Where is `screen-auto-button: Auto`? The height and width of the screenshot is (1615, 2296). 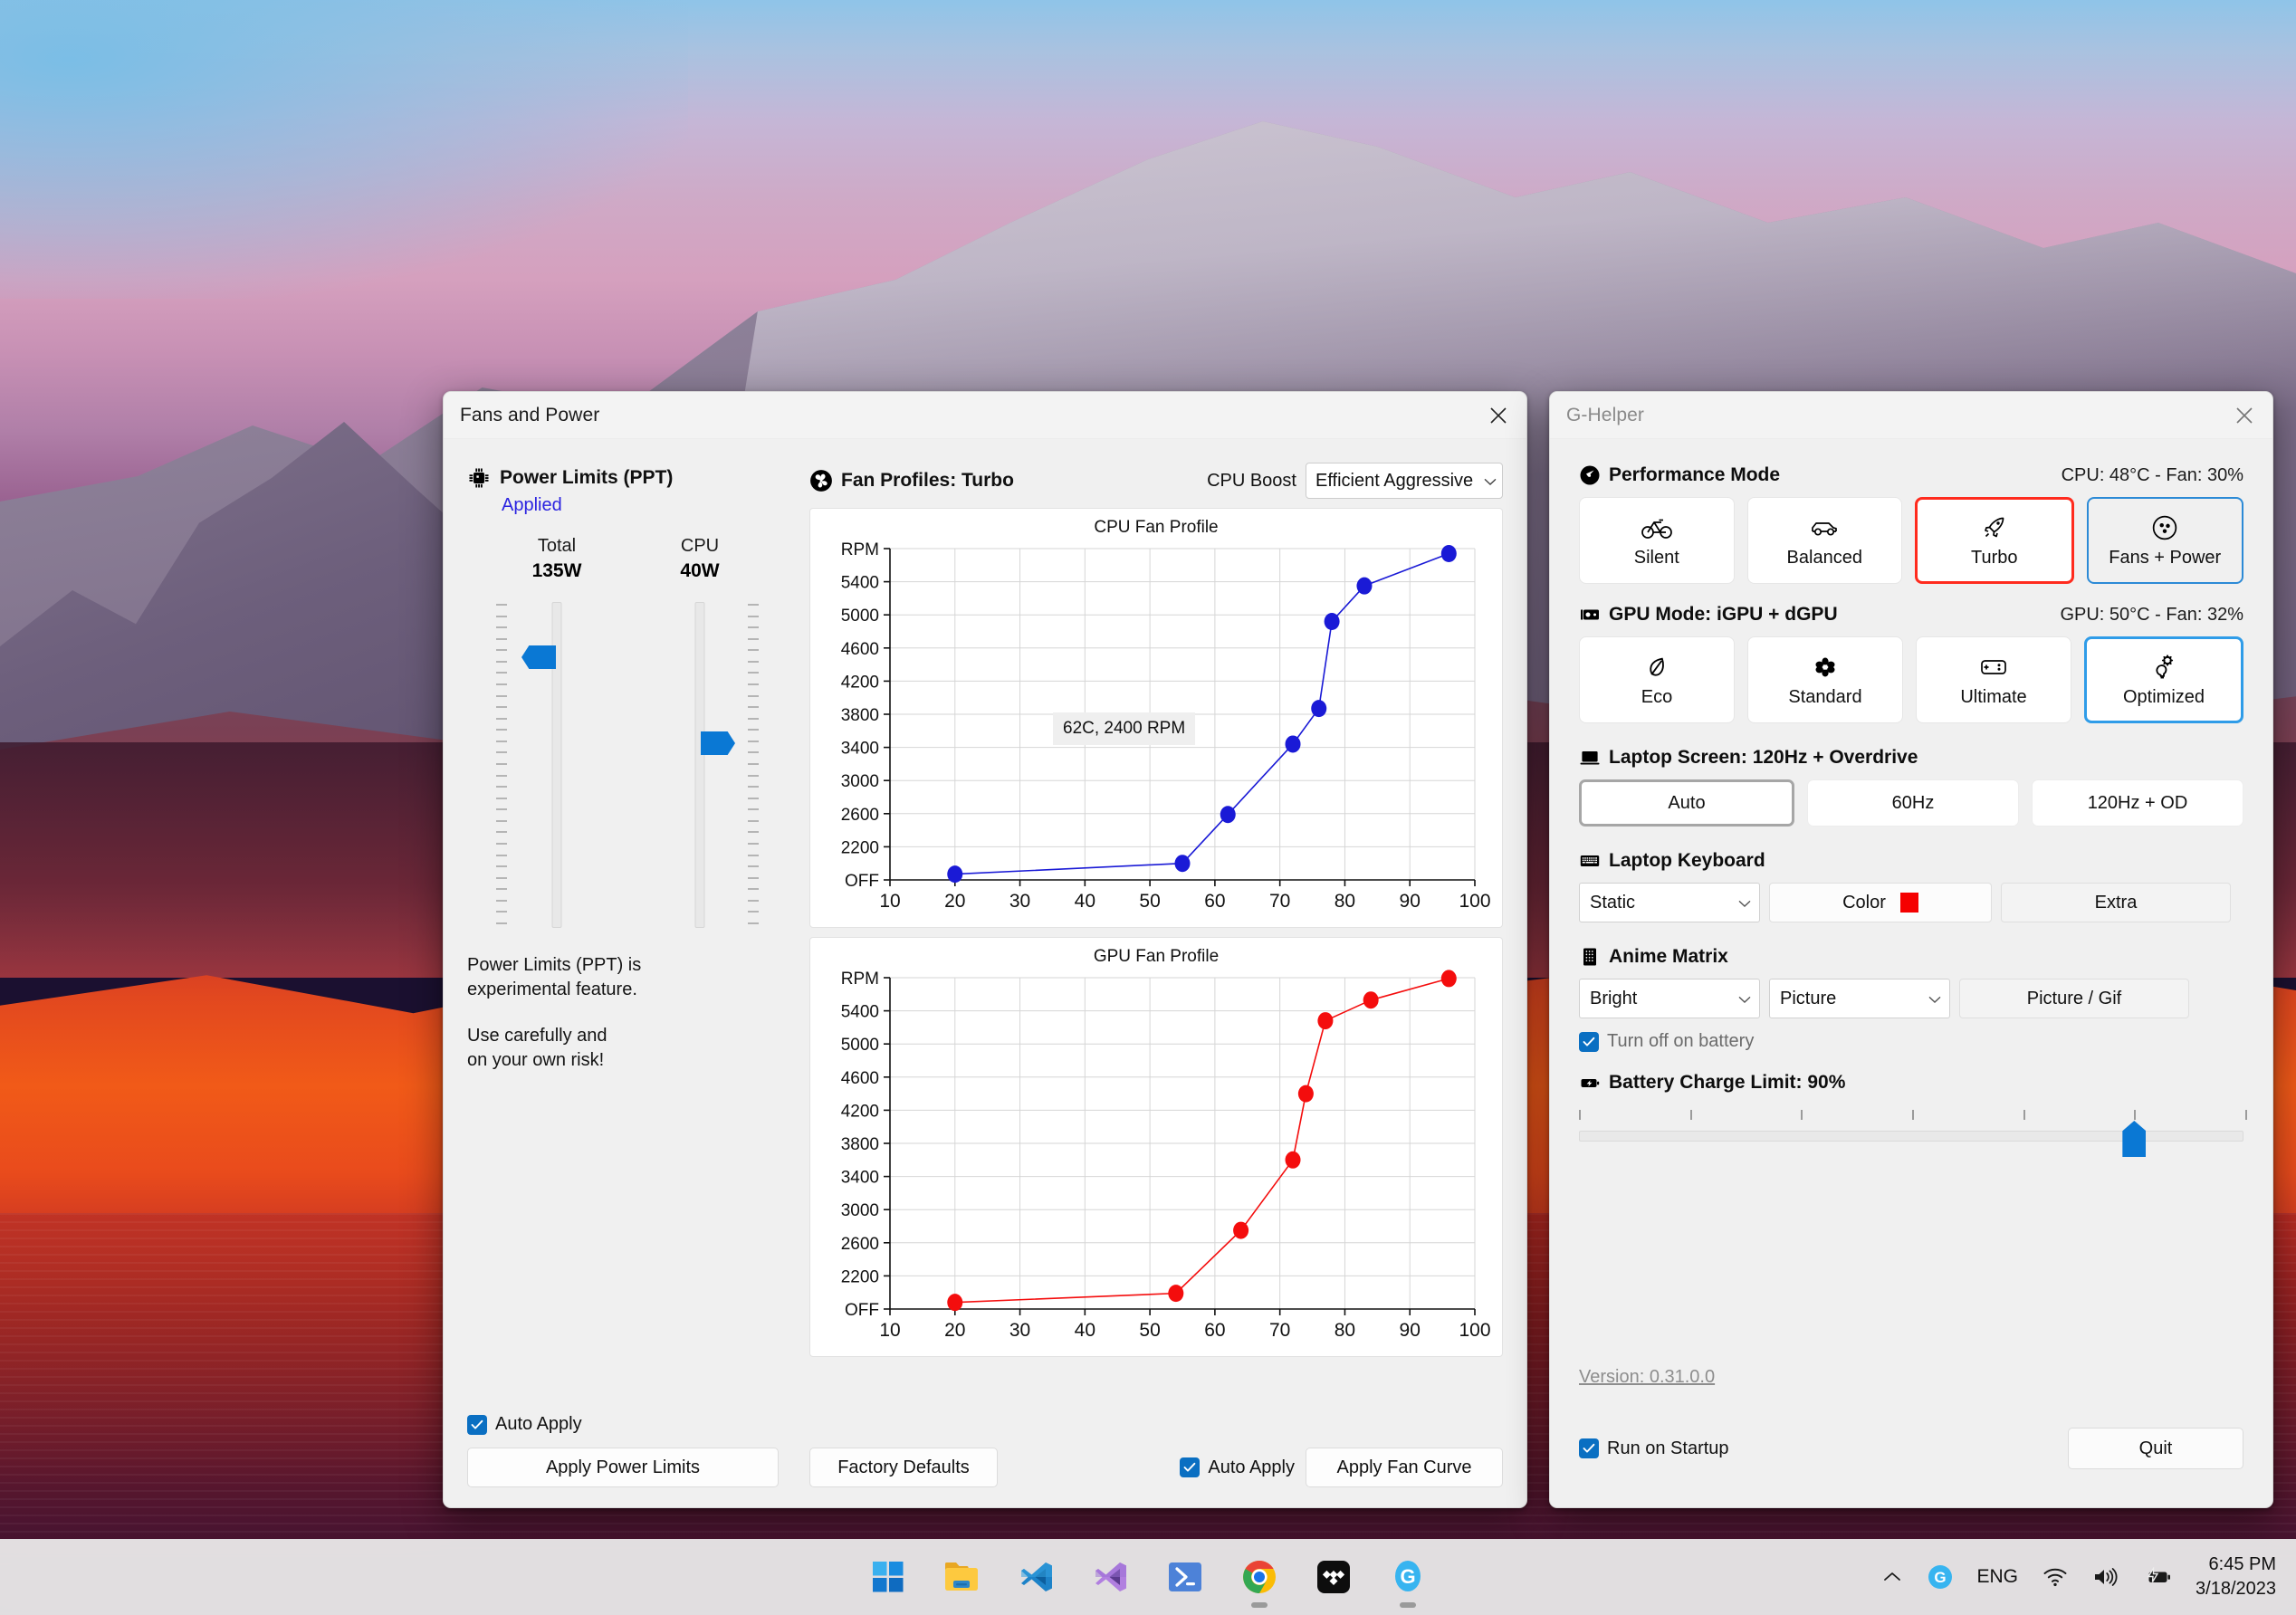 screen-auto-button: Auto is located at coordinates (1687, 803).